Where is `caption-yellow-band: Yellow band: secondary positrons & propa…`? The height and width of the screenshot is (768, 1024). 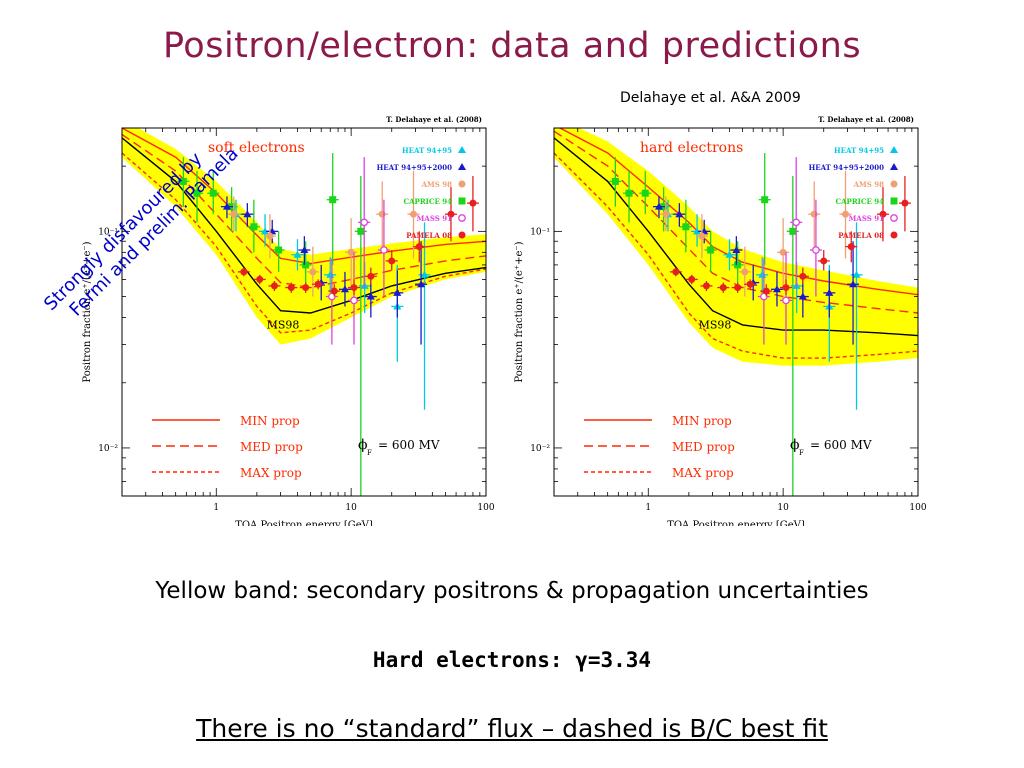 caption-yellow-band: Yellow band: secondary positrons & propa… is located at coordinates (512, 591).